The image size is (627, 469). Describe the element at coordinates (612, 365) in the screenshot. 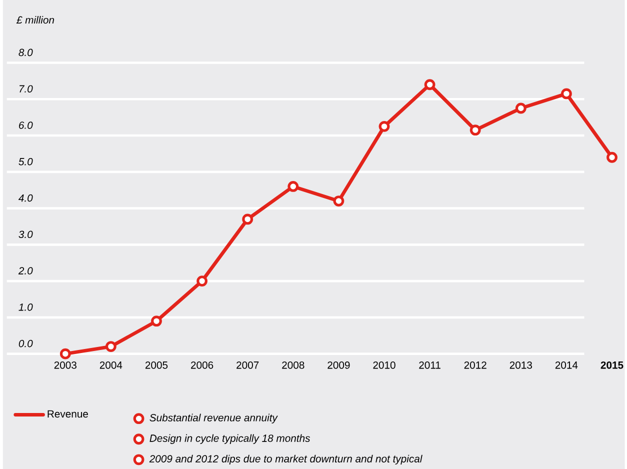

I see `x-tick-label: 2015` at that location.